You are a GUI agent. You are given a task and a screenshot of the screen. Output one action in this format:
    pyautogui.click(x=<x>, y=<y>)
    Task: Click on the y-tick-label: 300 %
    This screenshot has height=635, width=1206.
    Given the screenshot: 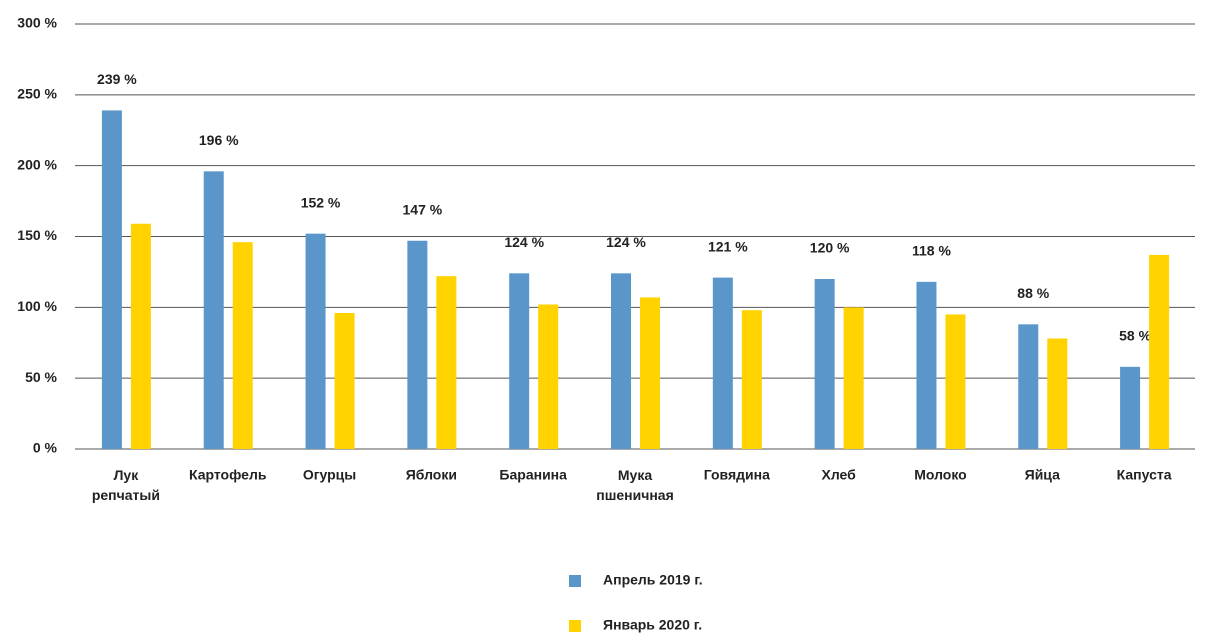 What is the action you would take?
    pyautogui.click(x=37, y=23)
    